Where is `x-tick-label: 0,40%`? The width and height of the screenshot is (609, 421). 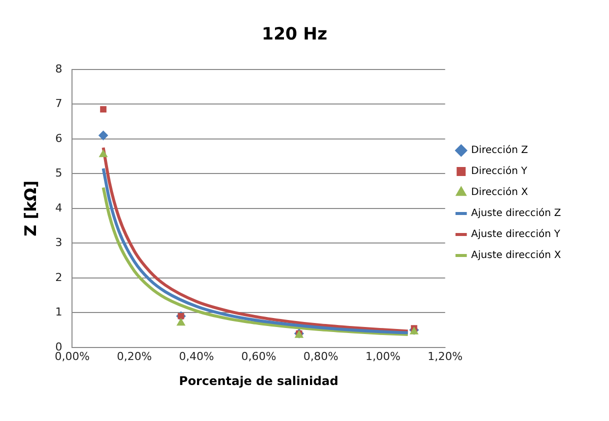 x-tick-label: 0,40% is located at coordinates (196, 356).